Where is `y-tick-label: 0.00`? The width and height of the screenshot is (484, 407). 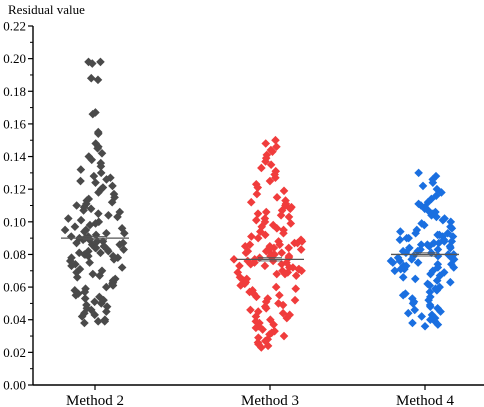 y-tick-label: 0.00 is located at coordinates (14, 385).